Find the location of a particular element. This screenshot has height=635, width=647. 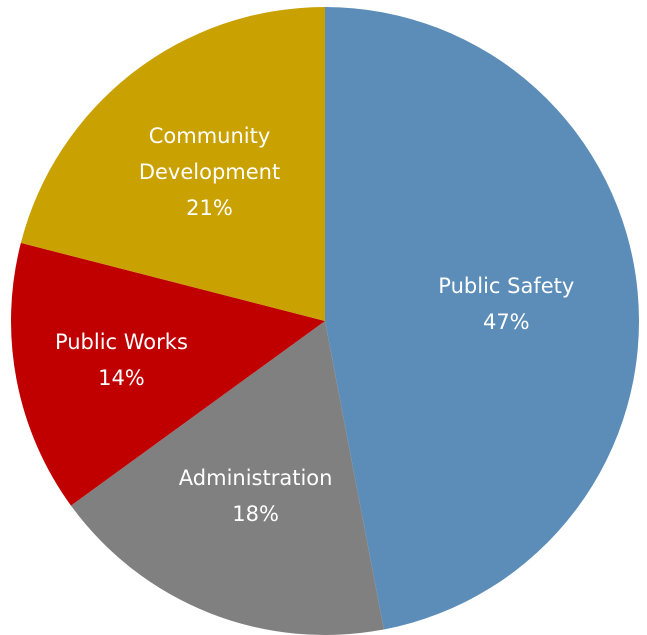

slice-value-label: 18% is located at coordinates (255, 514).